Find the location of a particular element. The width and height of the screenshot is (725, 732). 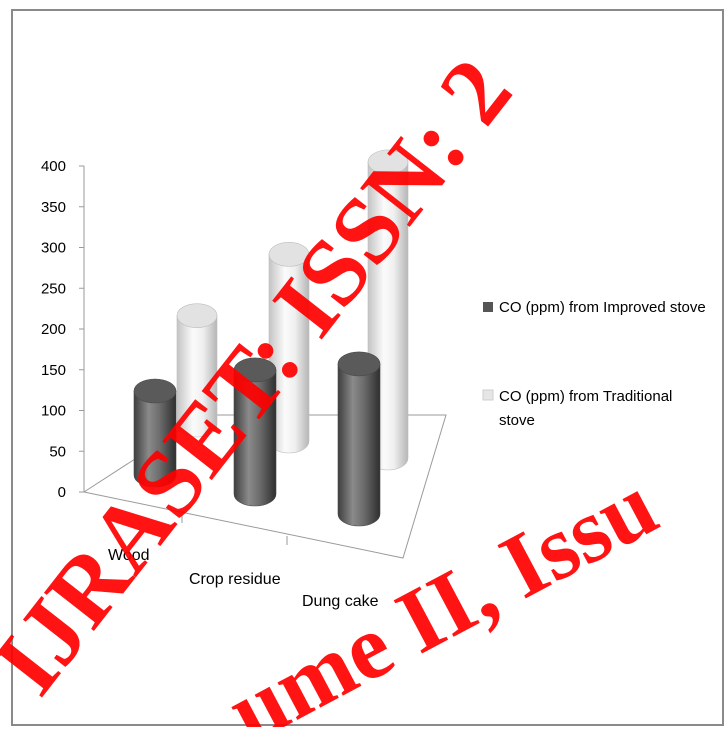

legend-swatch-improved is located at coordinates (488, 307).